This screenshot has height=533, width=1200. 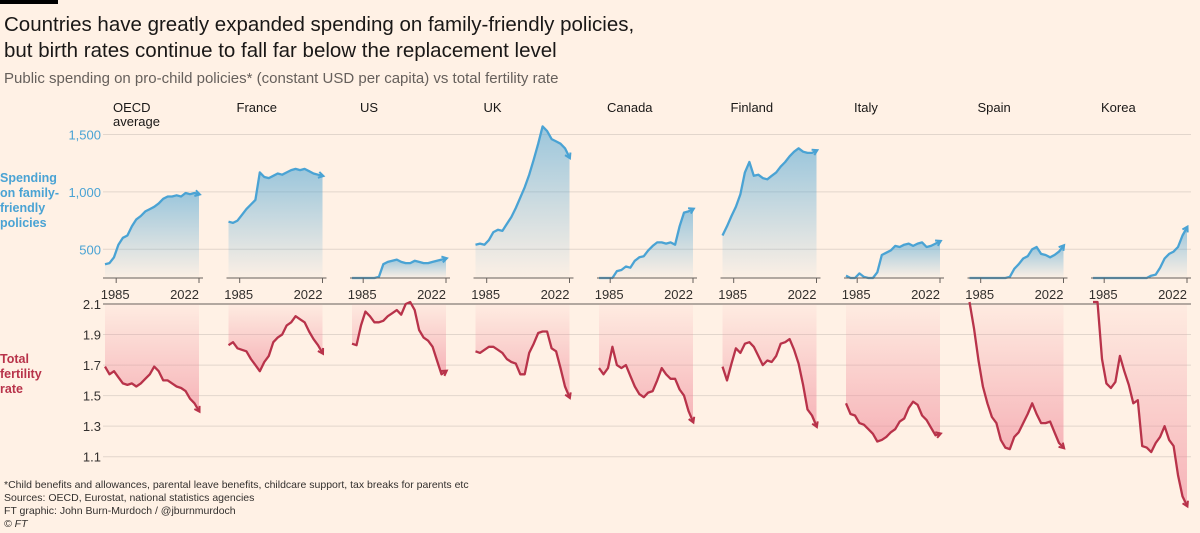 What do you see at coordinates (84, 134) in the screenshot?
I see `spending-tick-label: 1,500` at bounding box center [84, 134].